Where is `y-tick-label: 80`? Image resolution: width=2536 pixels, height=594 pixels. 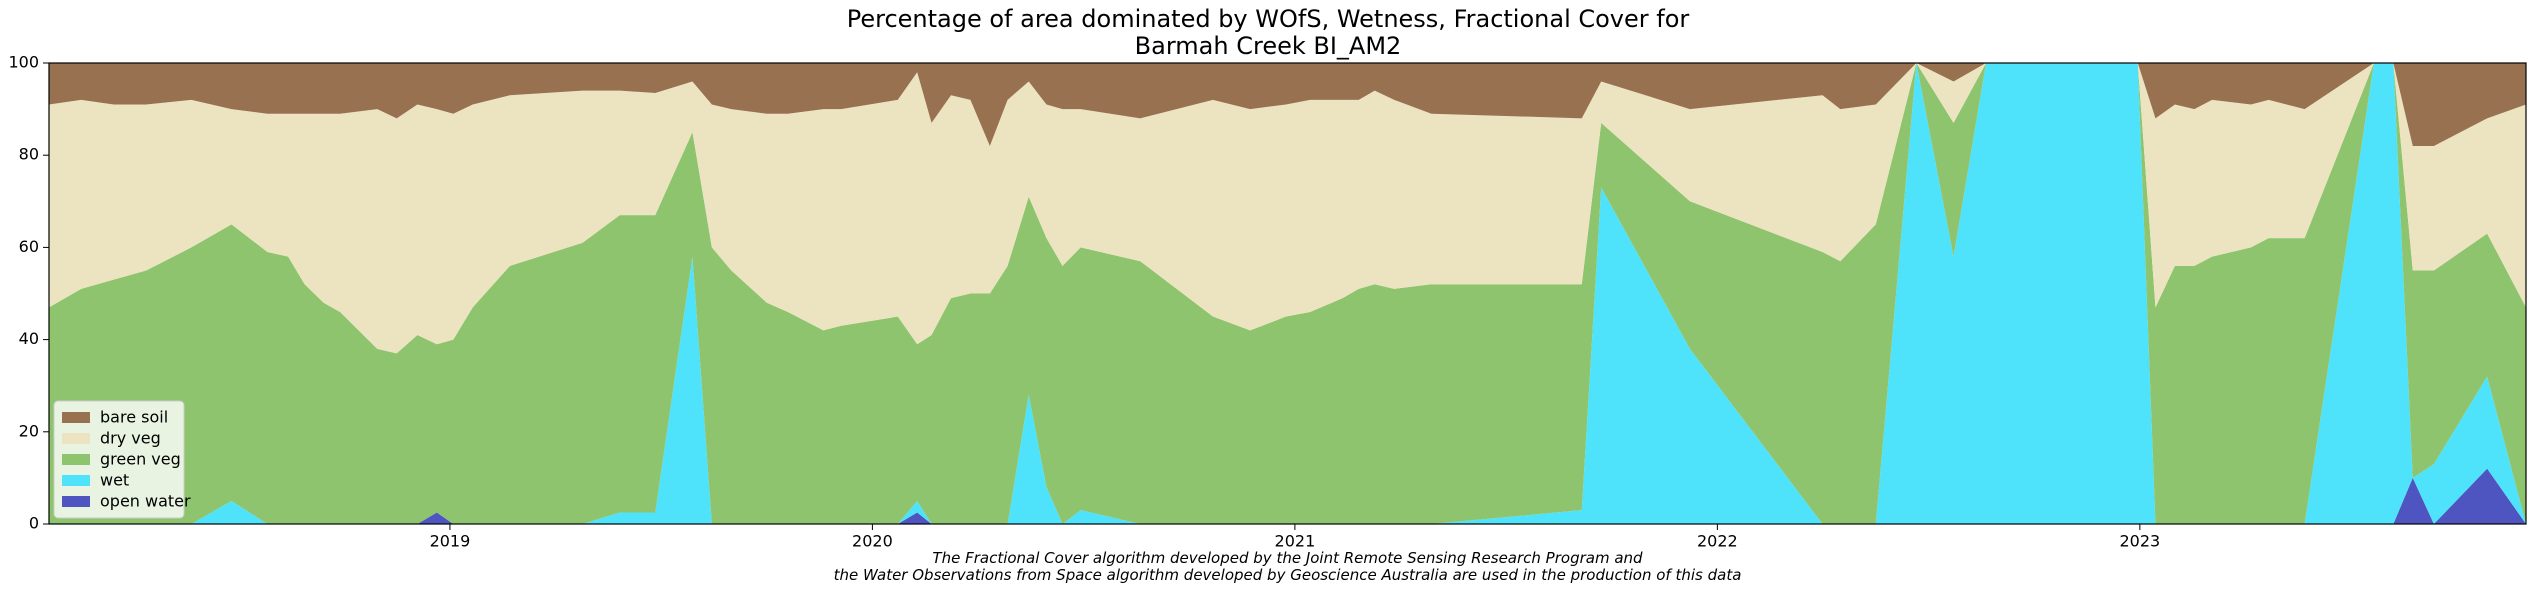 y-tick-label: 80 is located at coordinates (29, 154).